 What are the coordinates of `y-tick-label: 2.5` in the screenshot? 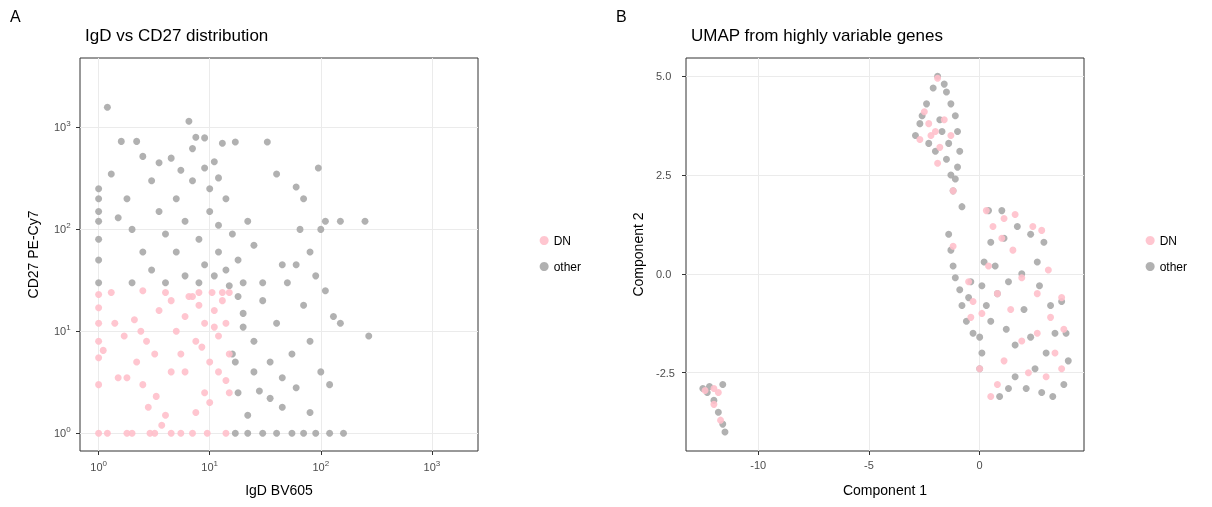 It's located at (664, 175).